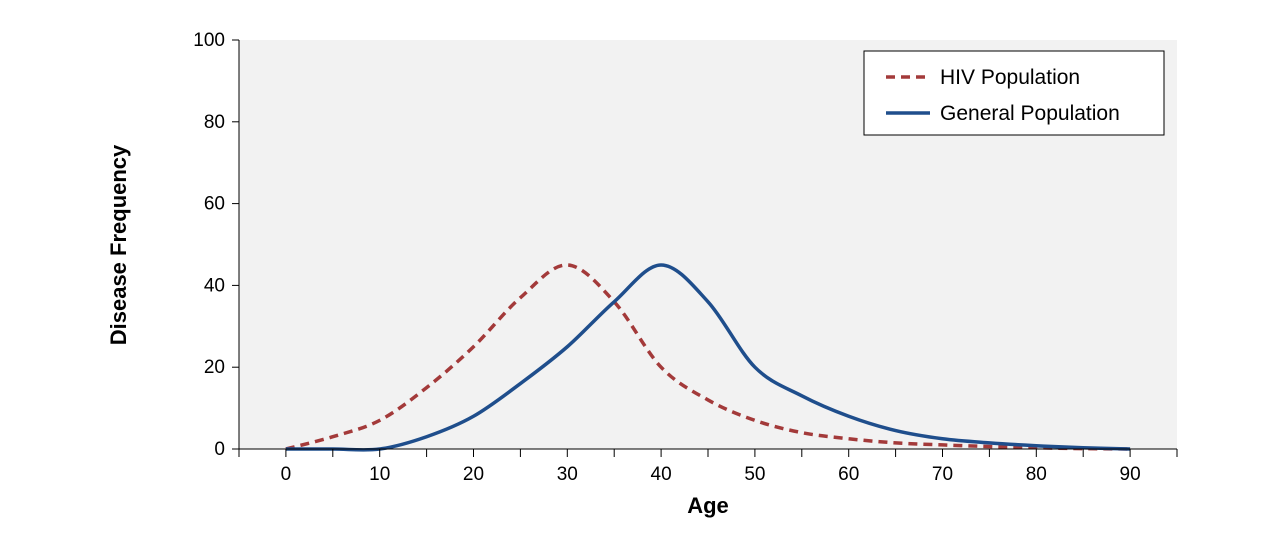  What do you see at coordinates (661, 474) in the screenshot?
I see `x-tick-label: 40` at bounding box center [661, 474].